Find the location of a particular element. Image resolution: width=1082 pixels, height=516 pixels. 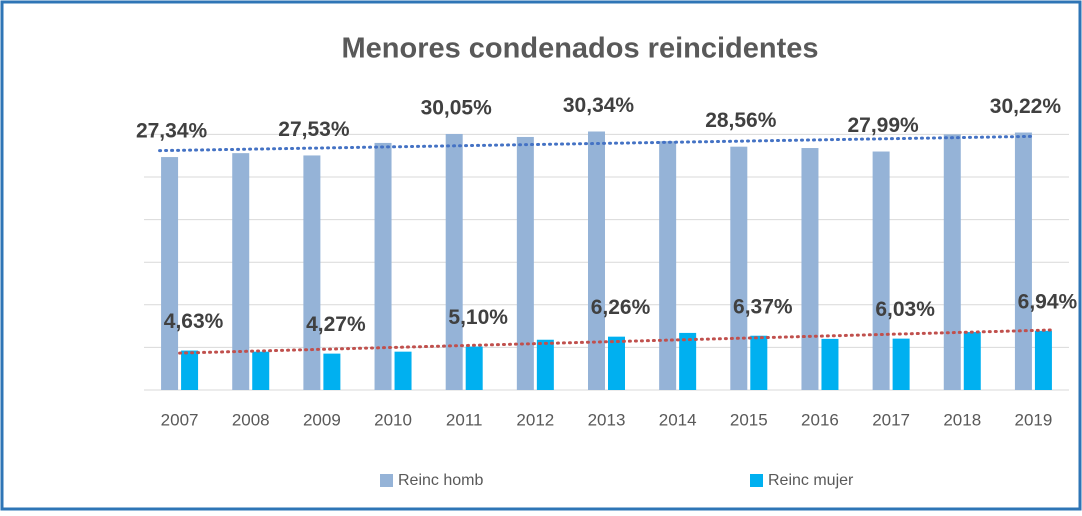

data-label: 6,94% is located at coordinates (1048, 301).